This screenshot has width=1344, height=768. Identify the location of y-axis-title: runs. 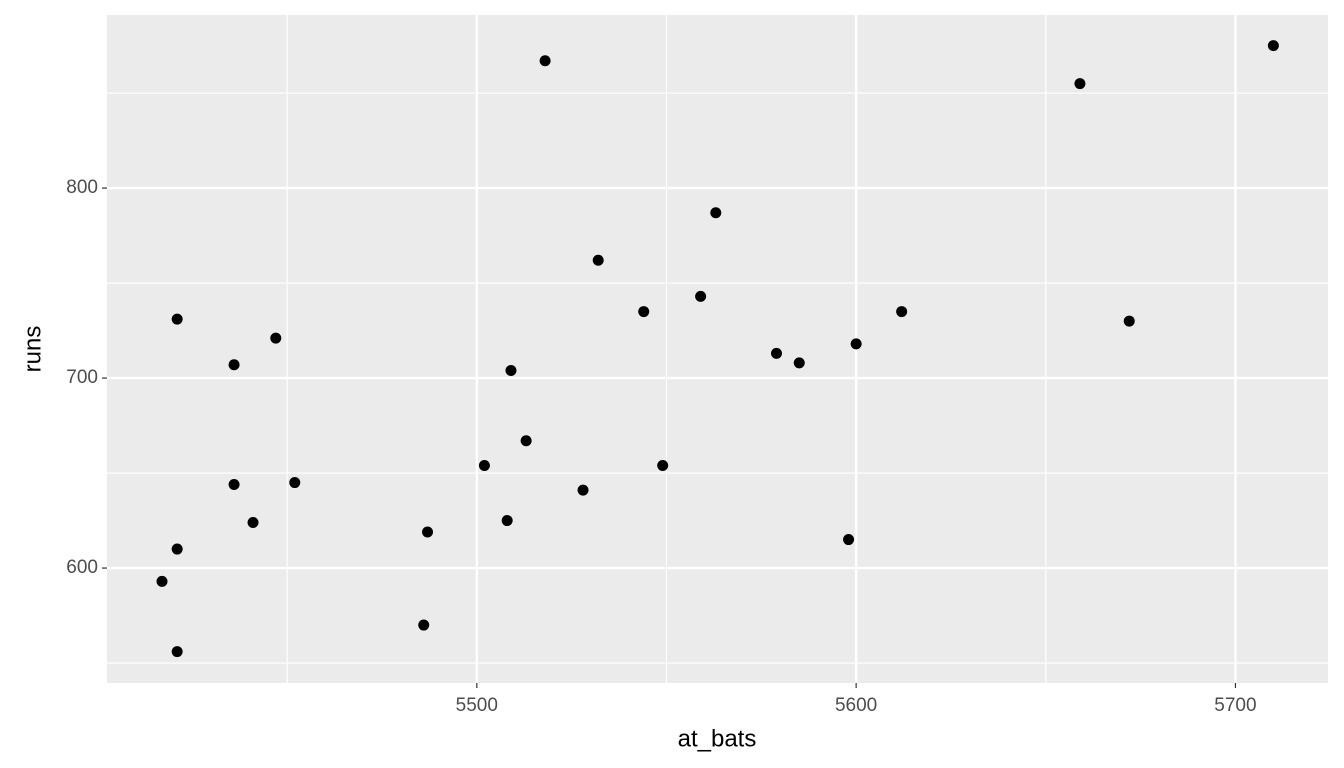
(32, 349).